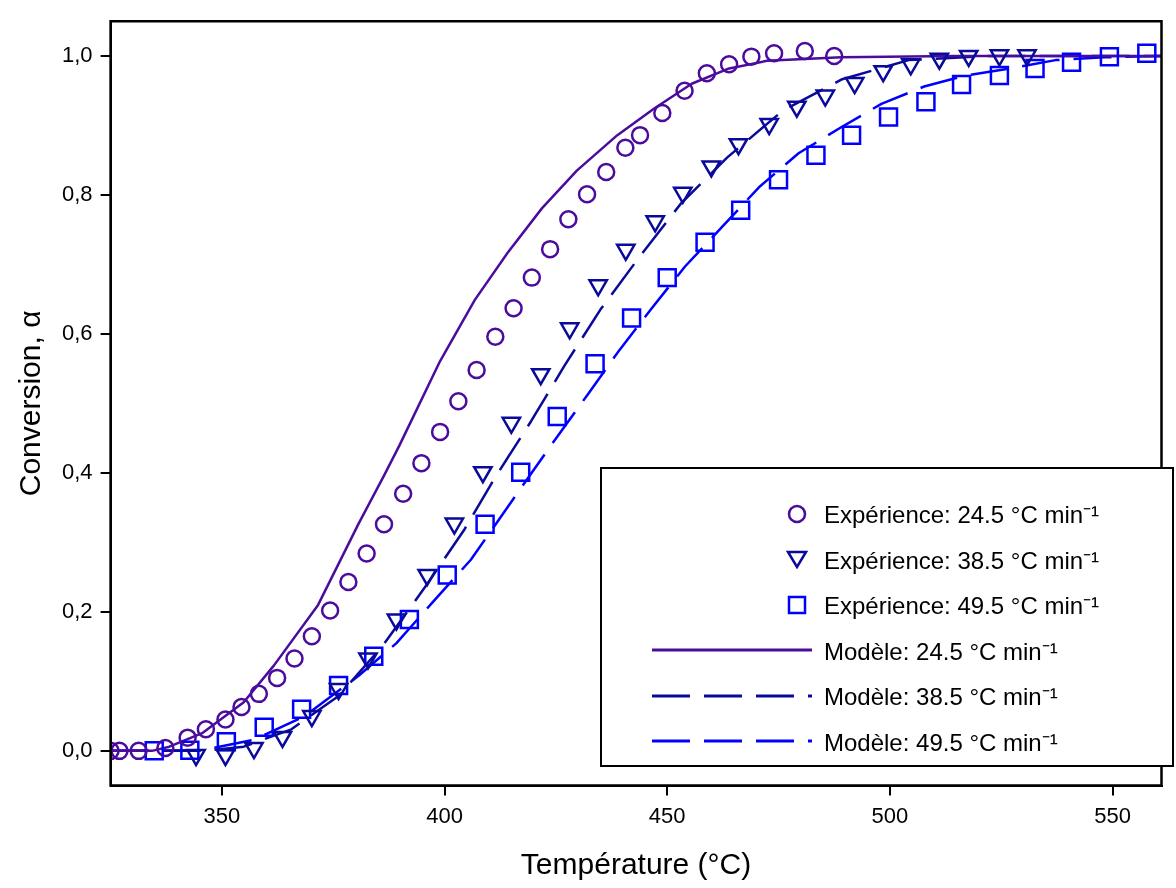 The height and width of the screenshot is (888, 1176). I want to click on x-tick-label: 350, so click(222, 815).